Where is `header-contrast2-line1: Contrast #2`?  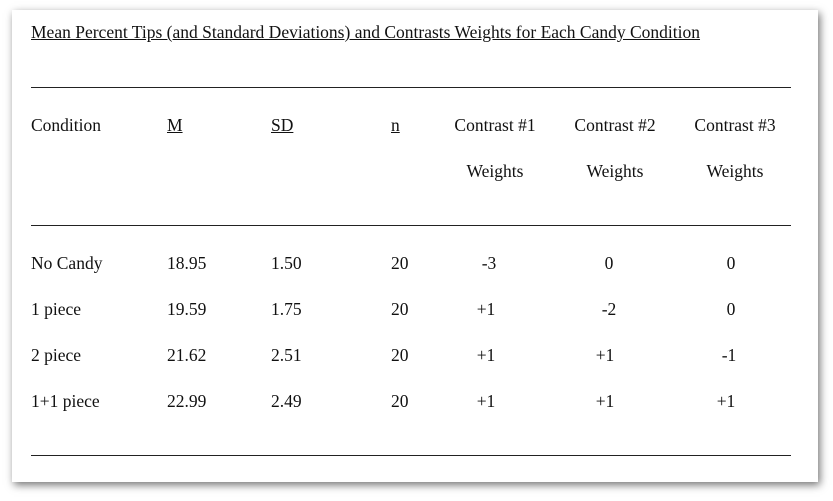 header-contrast2-line1: Contrast #2 is located at coordinates (615, 125).